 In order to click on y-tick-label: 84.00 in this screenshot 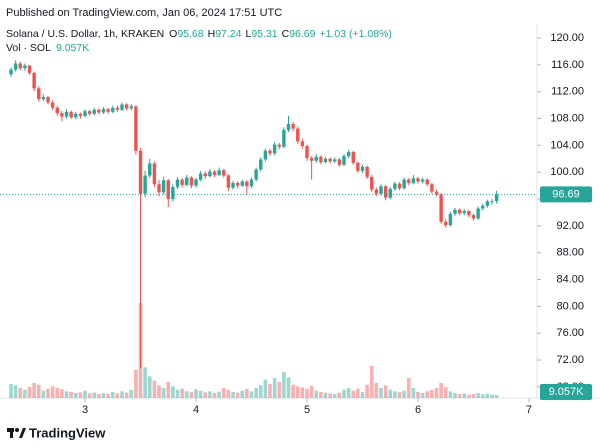, I will do `click(570, 279)`.